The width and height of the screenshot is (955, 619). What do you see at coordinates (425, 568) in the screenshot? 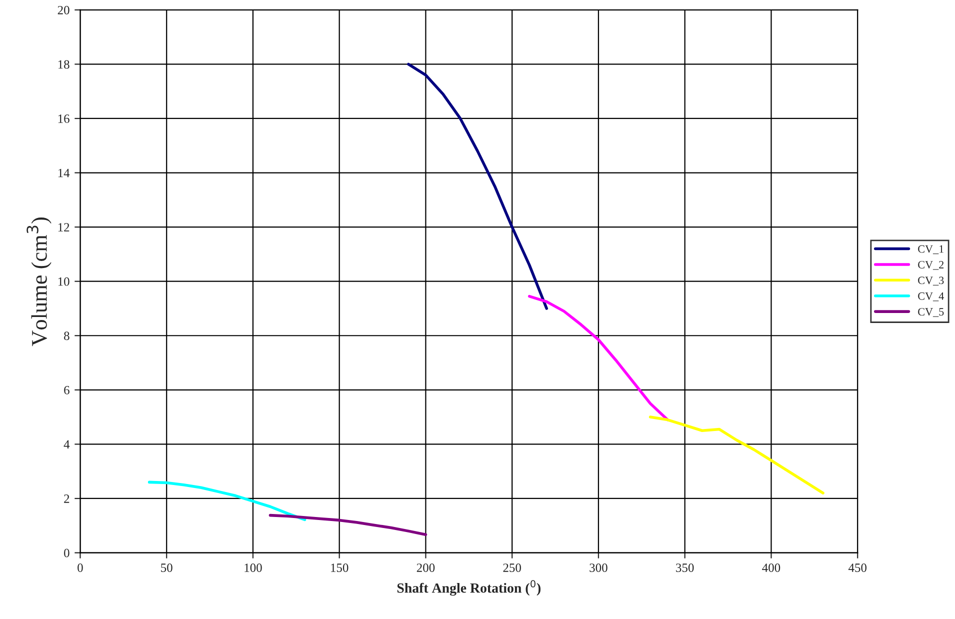
I see `x-tick-label: 200` at bounding box center [425, 568].